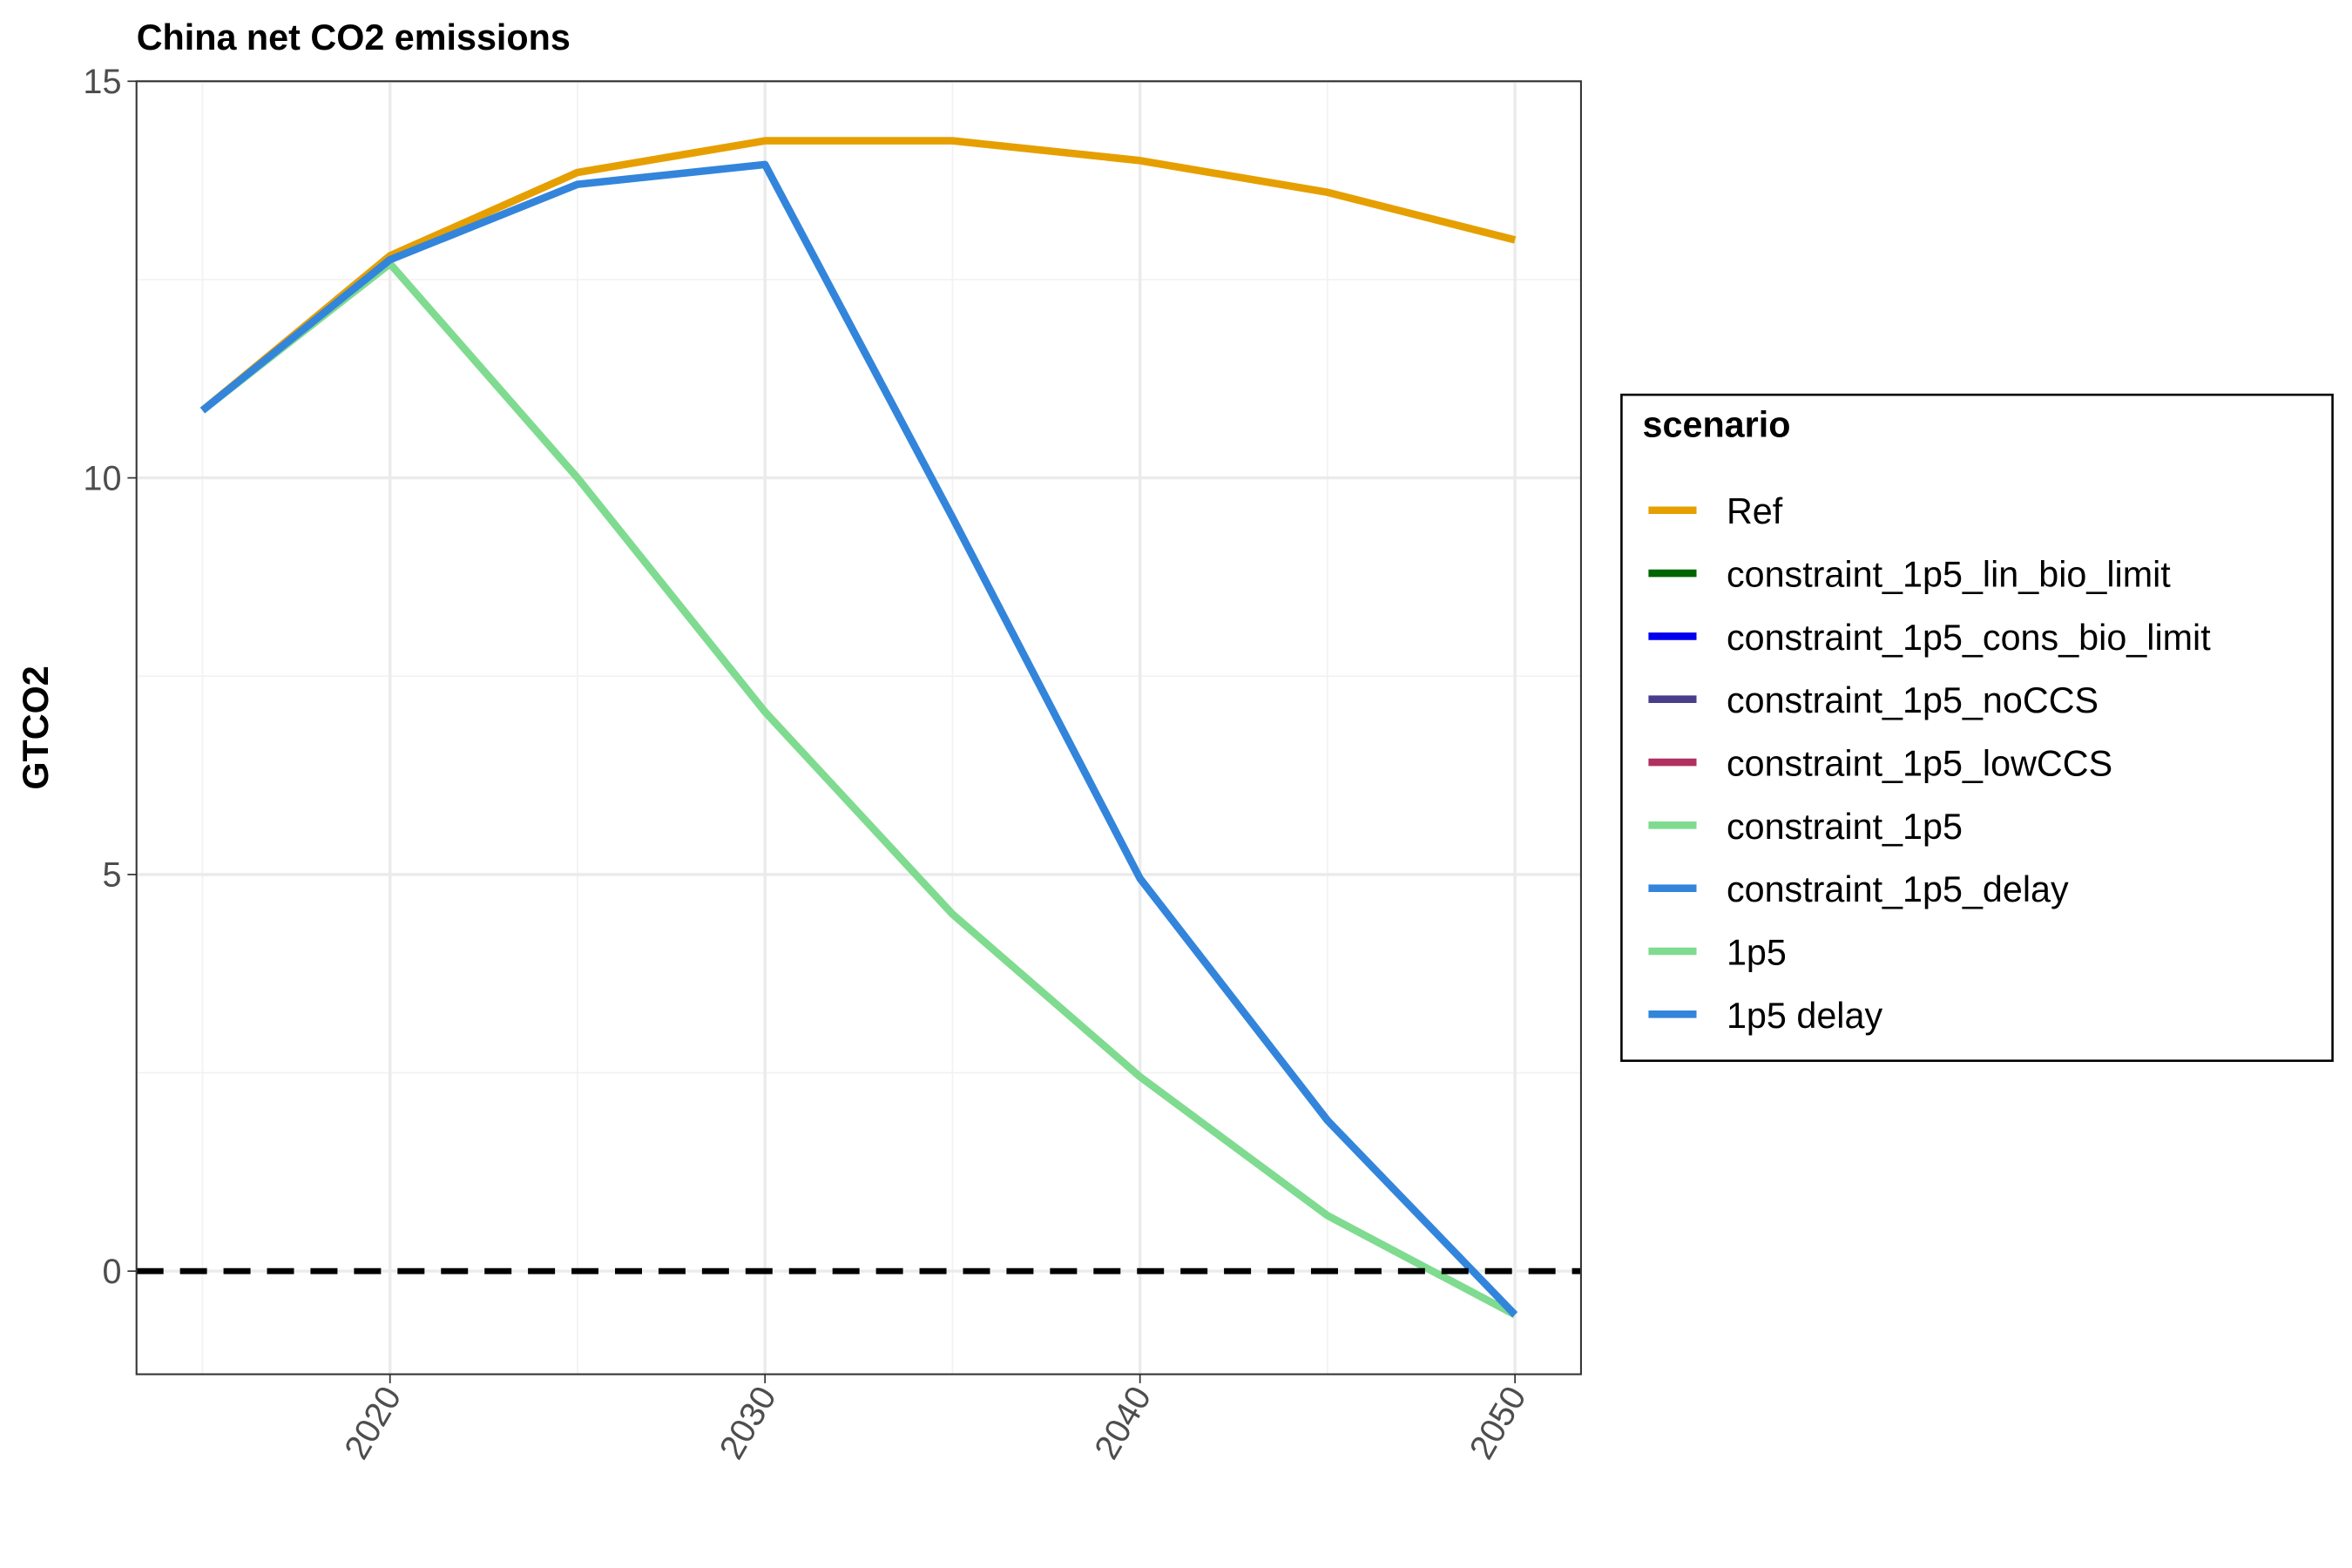 The image size is (2352, 1568). What do you see at coordinates (1757, 952) in the screenshot?
I see `legend-label: 1p5` at bounding box center [1757, 952].